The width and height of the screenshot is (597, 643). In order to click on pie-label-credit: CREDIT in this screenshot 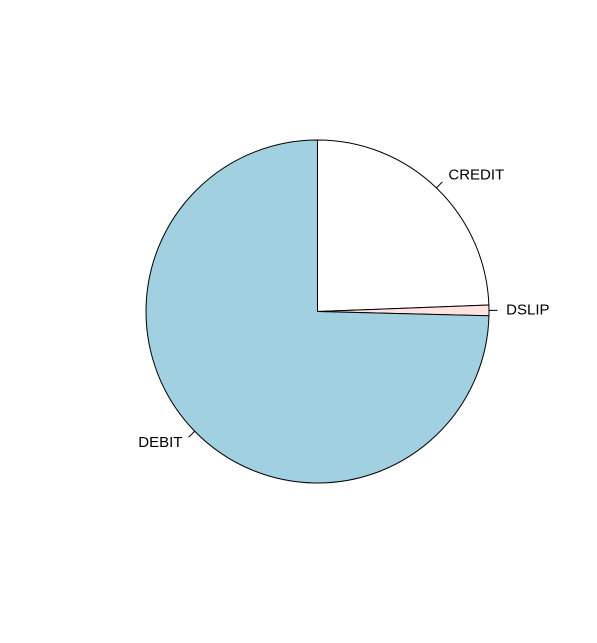, I will do `click(476, 175)`.